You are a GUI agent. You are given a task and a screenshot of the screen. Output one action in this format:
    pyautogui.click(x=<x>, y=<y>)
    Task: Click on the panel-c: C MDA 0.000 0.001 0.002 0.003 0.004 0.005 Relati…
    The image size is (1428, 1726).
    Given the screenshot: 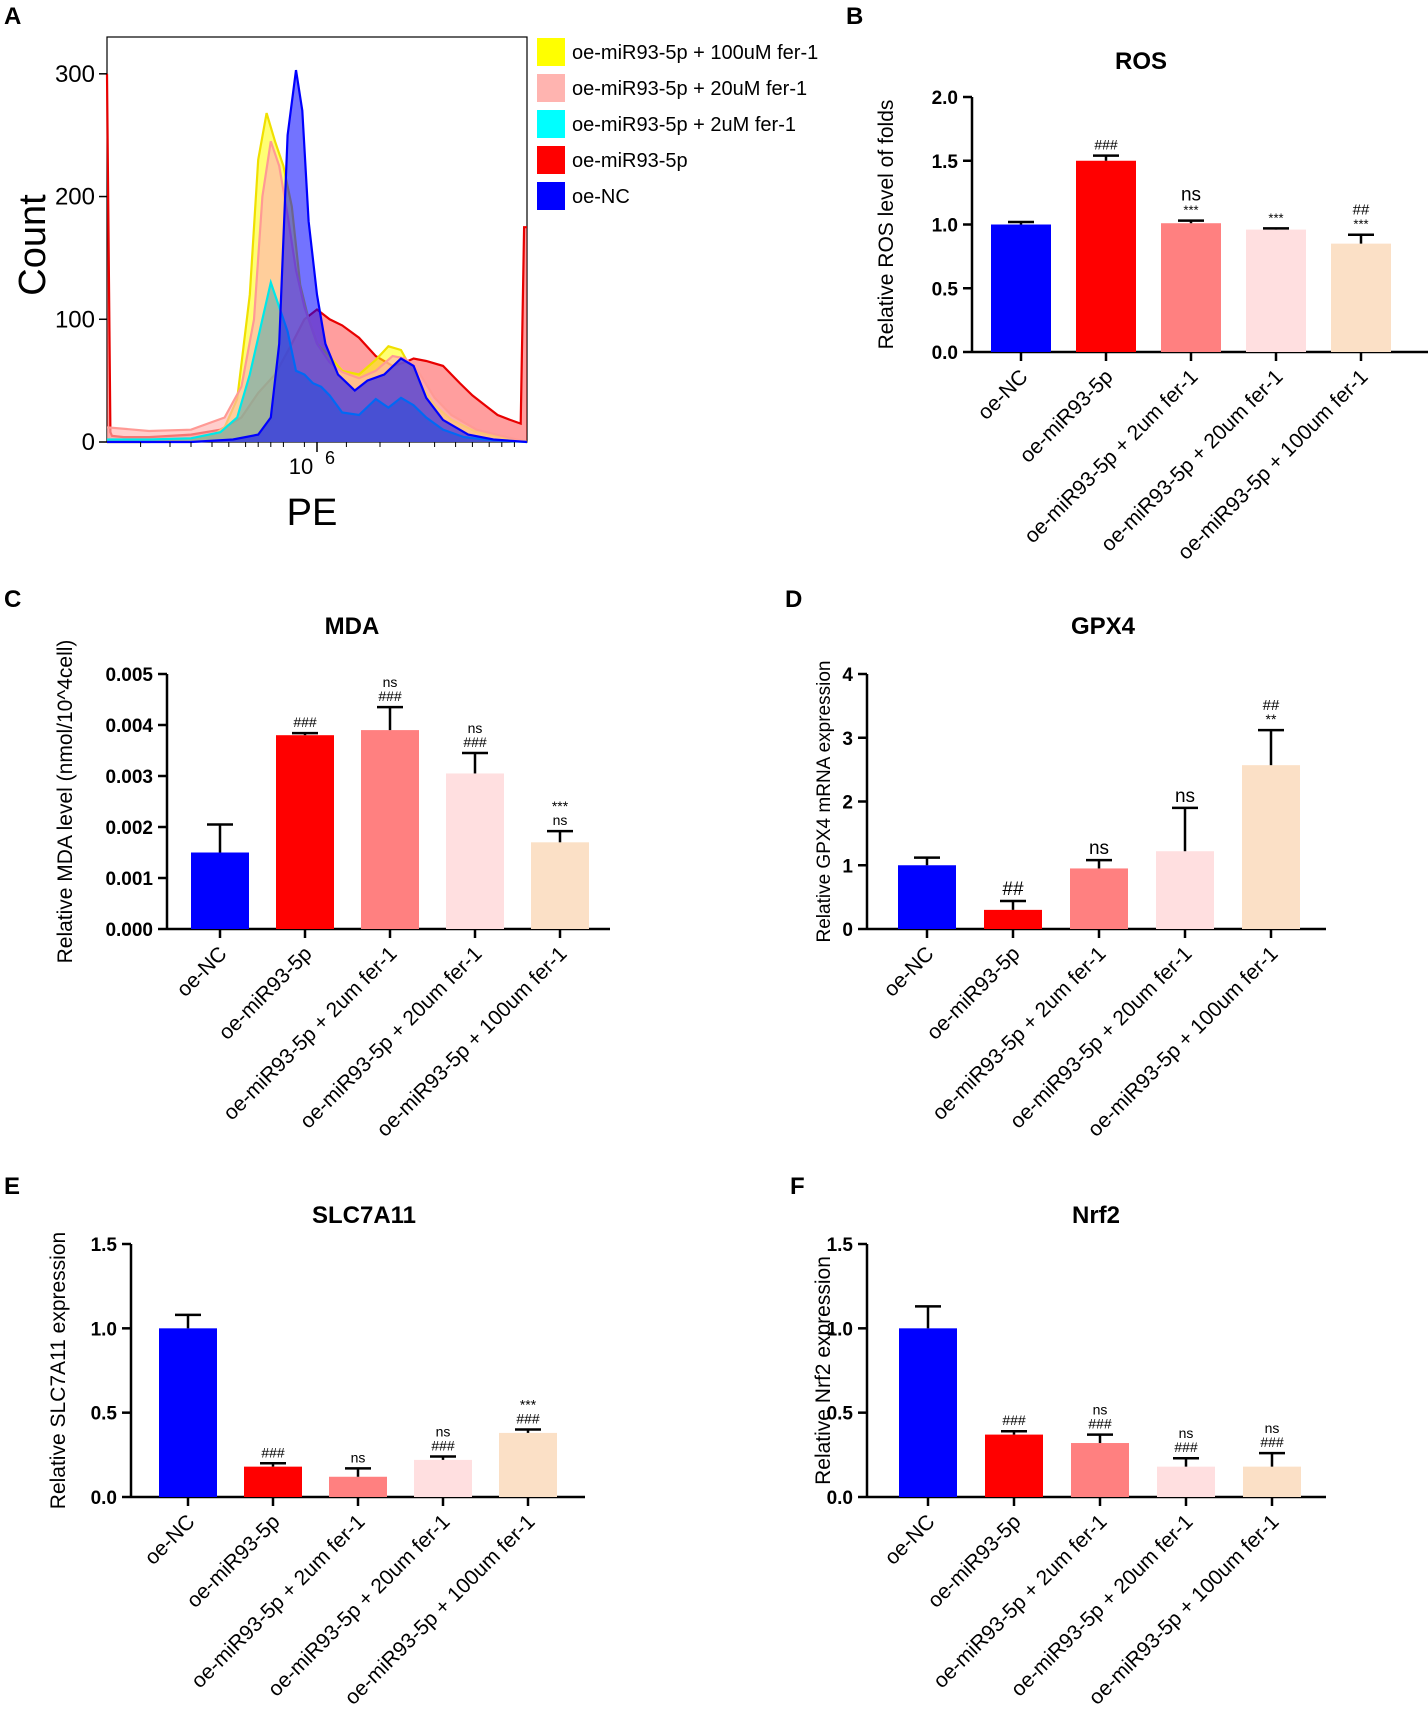 What is the action you would take?
    pyautogui.click(x=307, y=863)
    